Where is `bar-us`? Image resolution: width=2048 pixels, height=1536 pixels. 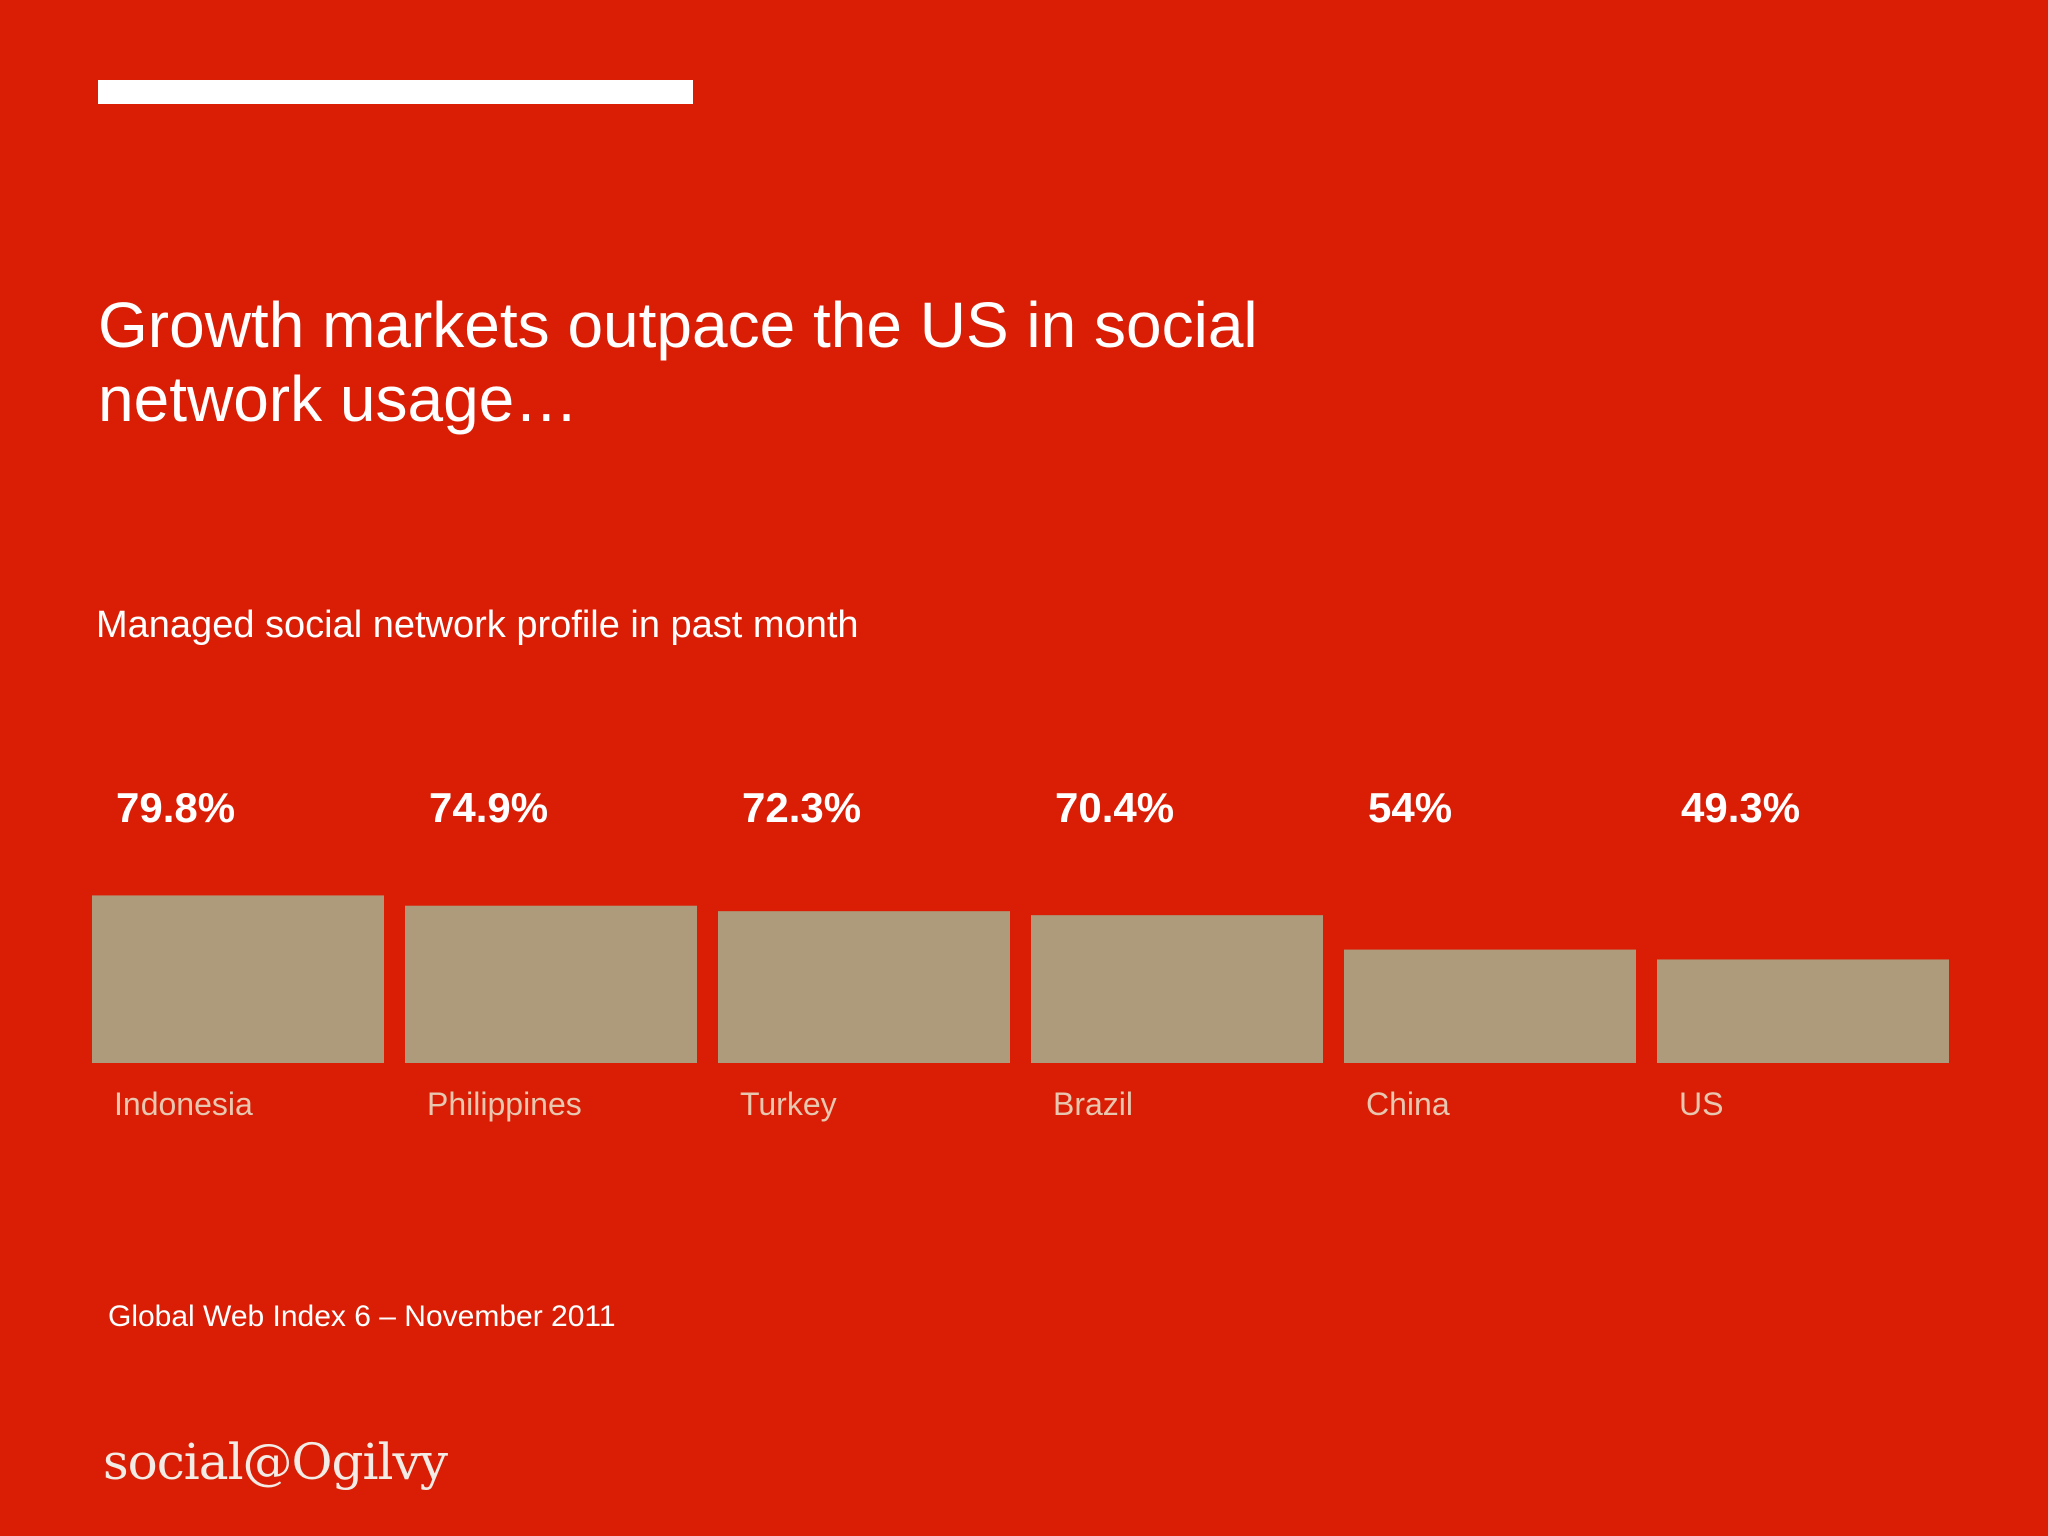 bar-us is located at coordinates (1803, 1011).